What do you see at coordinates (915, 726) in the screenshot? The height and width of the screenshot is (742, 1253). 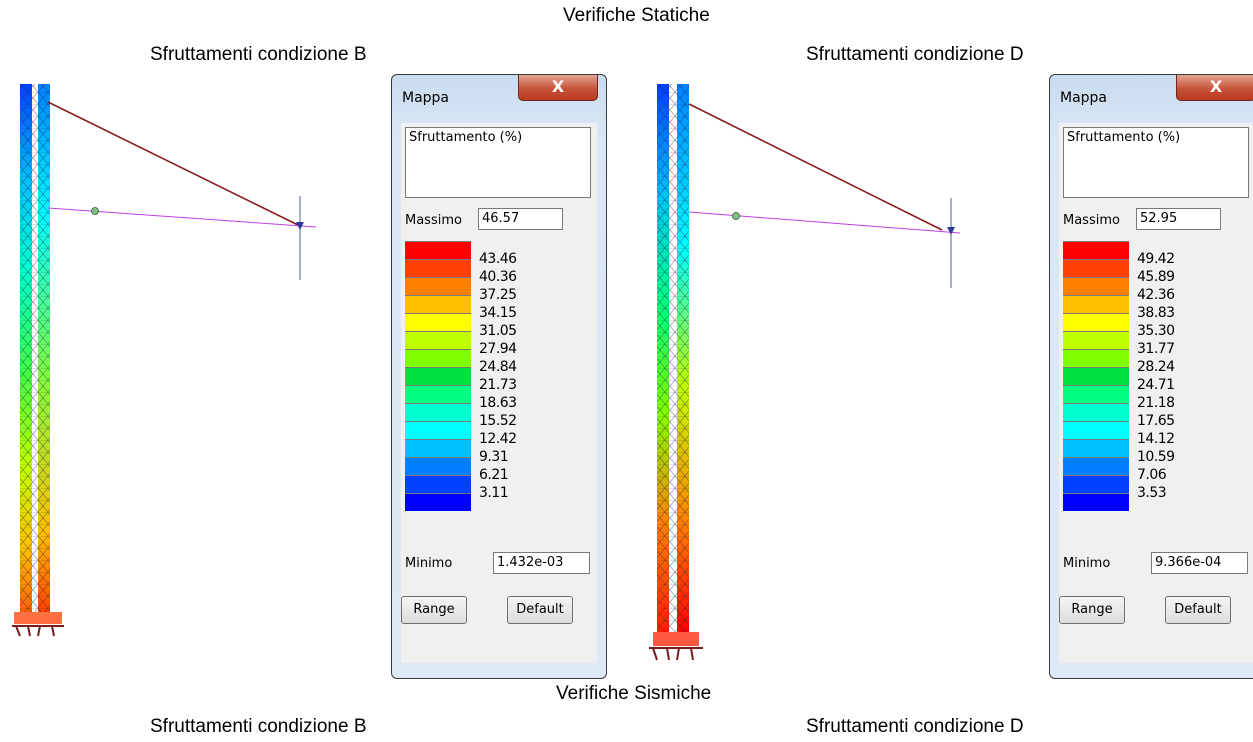 I see `heading-condition-d-seismic: Sfruttamenti condizione D` at bounding box center [915, 726].